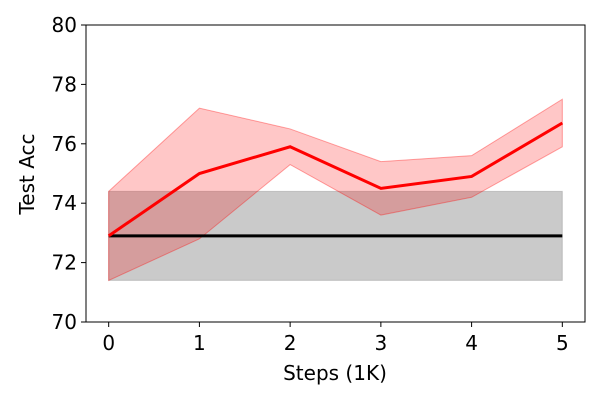  Describe the element at coordinates (64, 203) in the screenshot. I see `y-tick-label: 74` at that location.